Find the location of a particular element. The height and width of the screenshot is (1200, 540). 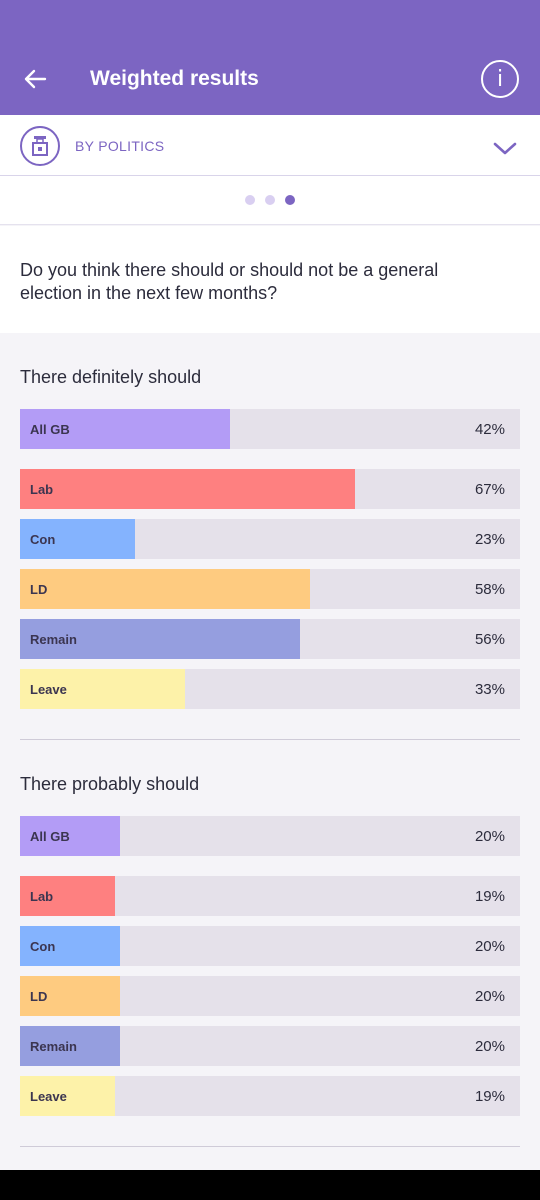

result-bar: All GB 42% is located at coordinates (270, 429).